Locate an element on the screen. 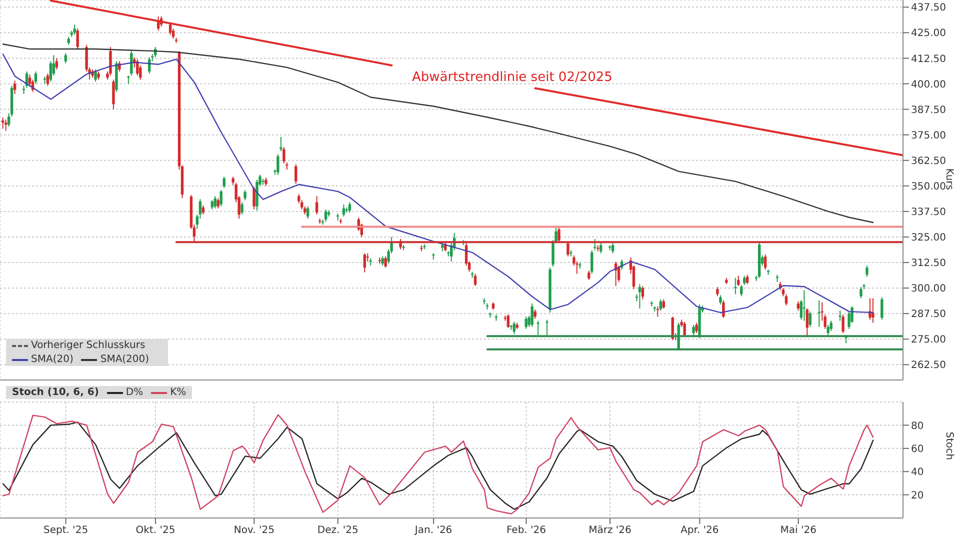 The width and height of the screenshot is (960, 540). y-tick-label: 20 is located at coordinates (917, 496).